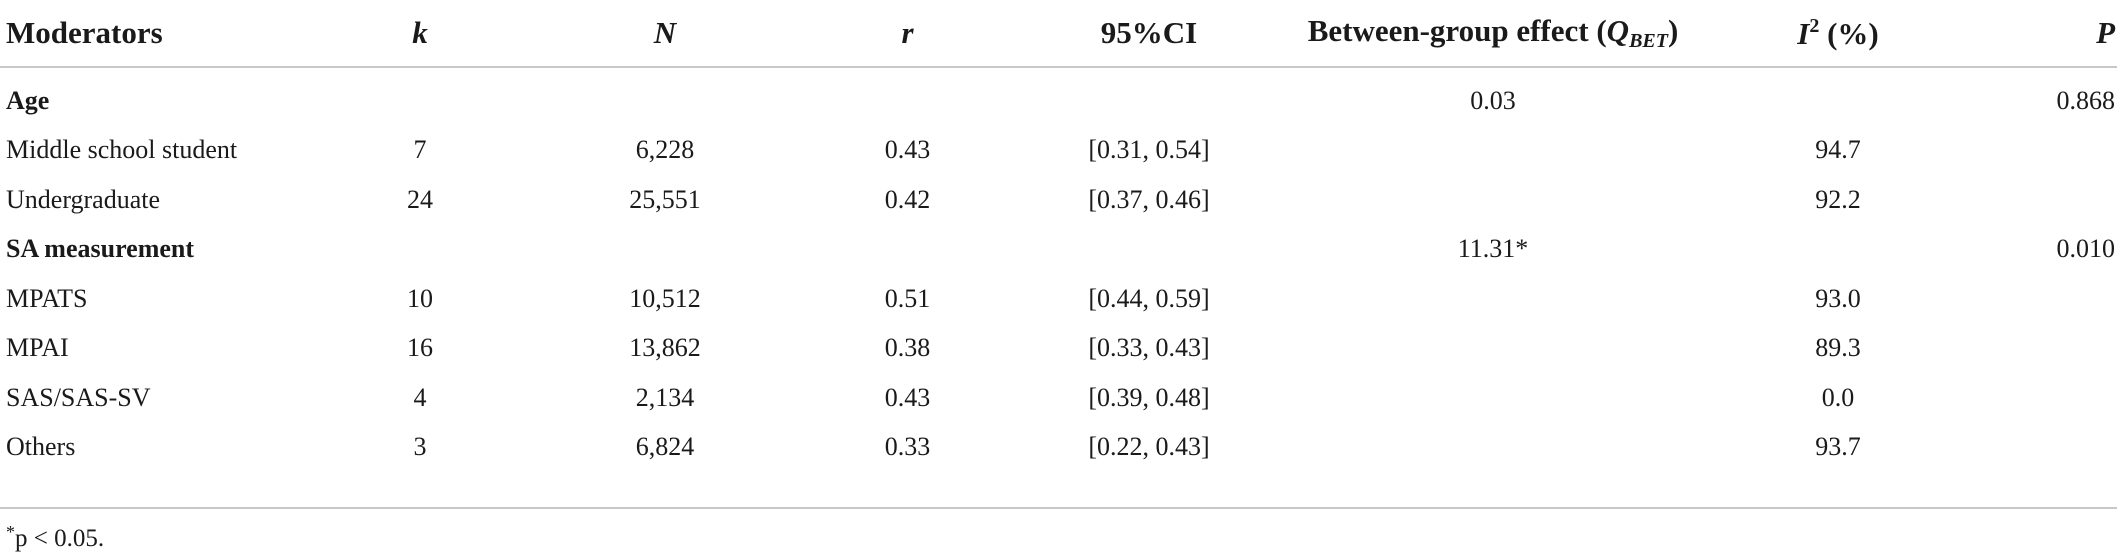 This screenshot has width=2117, height=560. What do you see at coordinates (2040, 34) in the screenshot?
I see `header-p: P` at bounding box center [2040, 34].